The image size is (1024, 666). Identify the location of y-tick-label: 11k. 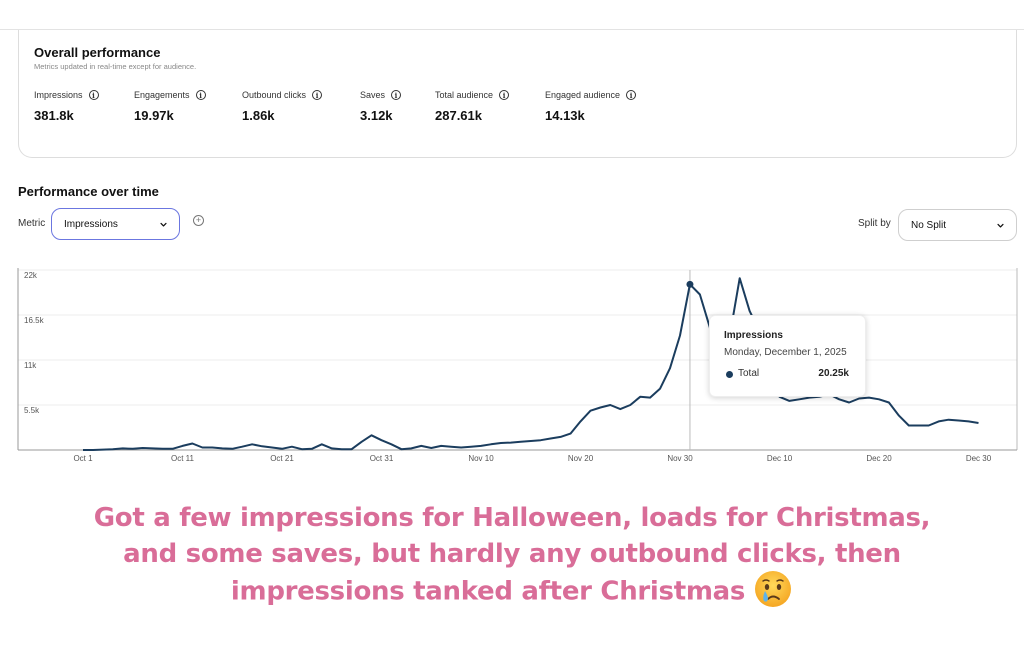
(30, 365).